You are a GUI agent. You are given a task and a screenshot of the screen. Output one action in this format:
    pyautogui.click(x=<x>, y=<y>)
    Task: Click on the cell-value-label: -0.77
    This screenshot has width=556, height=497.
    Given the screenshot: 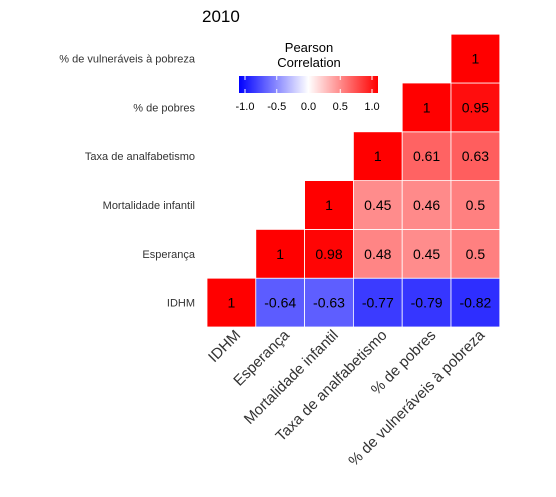 What is the action you would take?
    pyautogui.click(x=378, y=303)
    